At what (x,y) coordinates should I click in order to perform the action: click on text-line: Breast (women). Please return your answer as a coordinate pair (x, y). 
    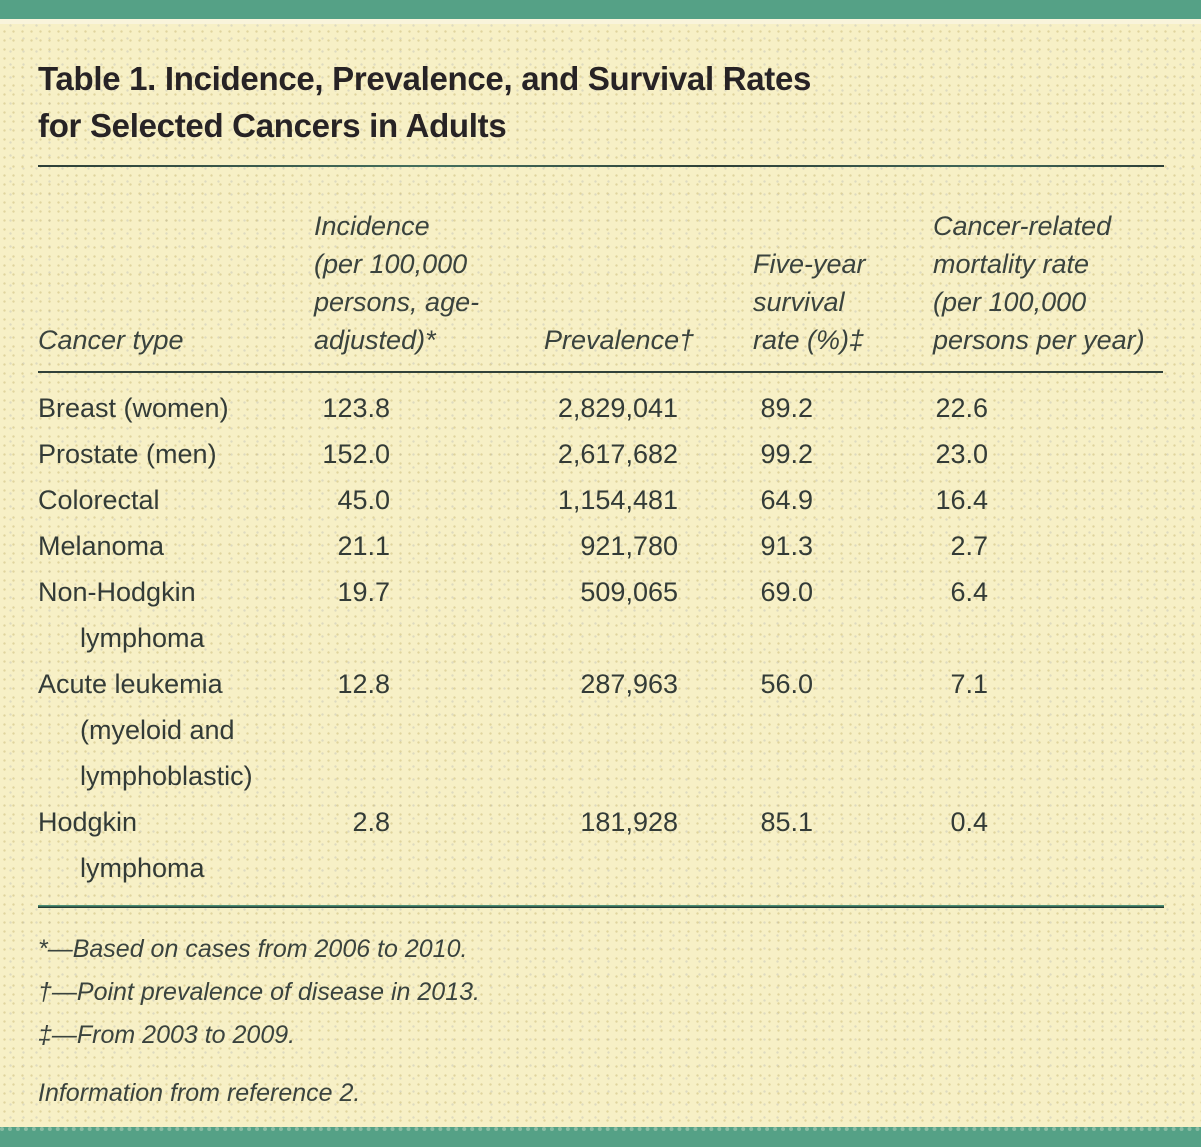
    Looking at the image, I should click on (133, 408).